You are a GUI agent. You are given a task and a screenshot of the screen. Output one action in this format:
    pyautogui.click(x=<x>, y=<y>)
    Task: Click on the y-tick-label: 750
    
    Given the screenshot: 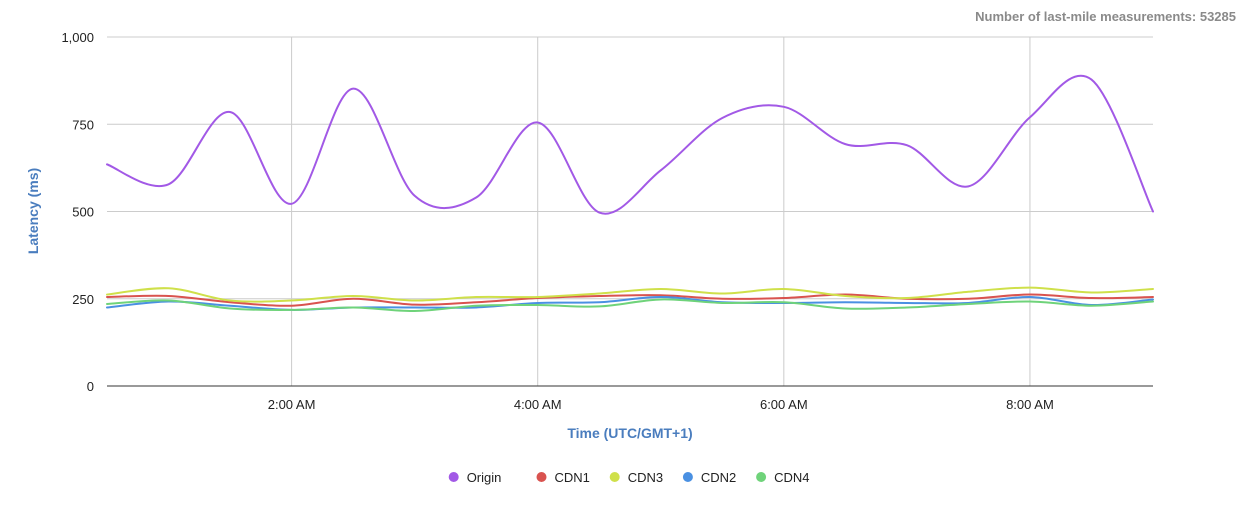 What is the action you would take?
    pyautogui.click(x=83, y=124)
    